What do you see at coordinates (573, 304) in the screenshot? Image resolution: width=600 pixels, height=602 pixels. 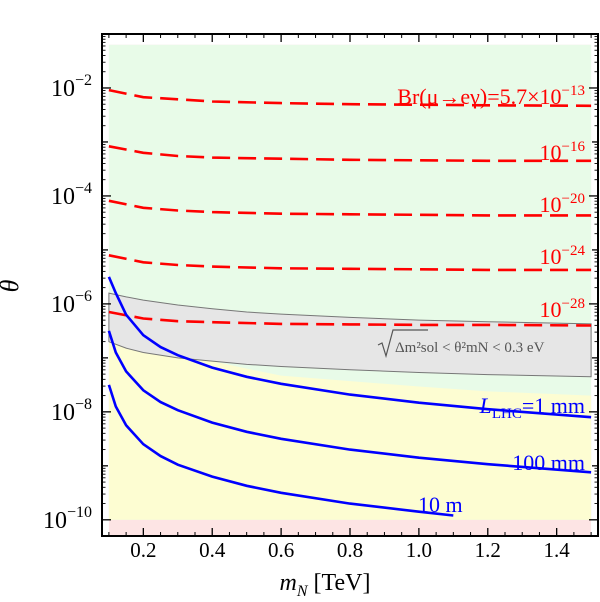 I see `annotation-br-28-sup: −28` at bounding box center [573, 304].